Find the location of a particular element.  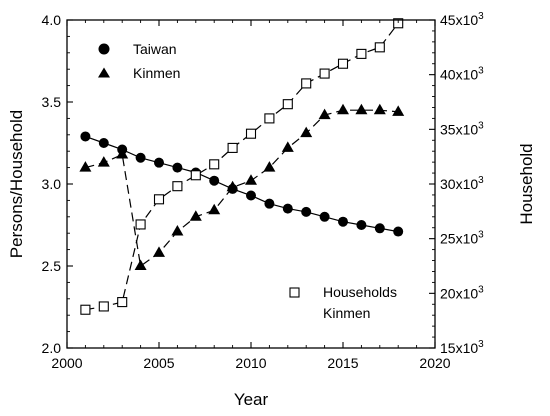

y-right-tick-base: 25x10 is located at coordinates (459, 239).